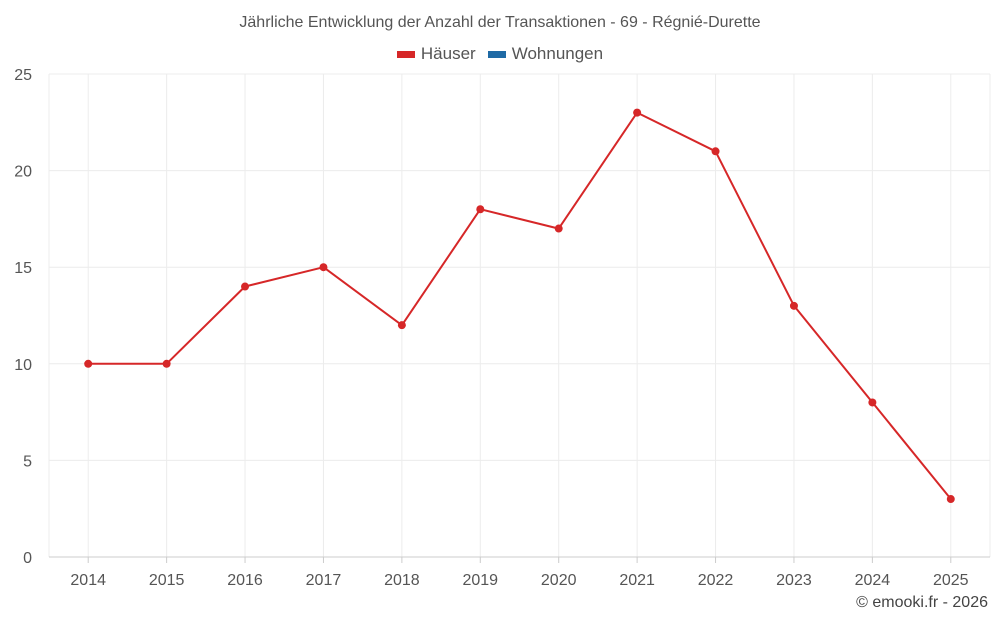 This screenshot has height=625, width=1000. What do you see at coordinates (716, 580) in the screenshot?
I see `x-tick-label-2022: 2022` at bounding box center [716, 580].